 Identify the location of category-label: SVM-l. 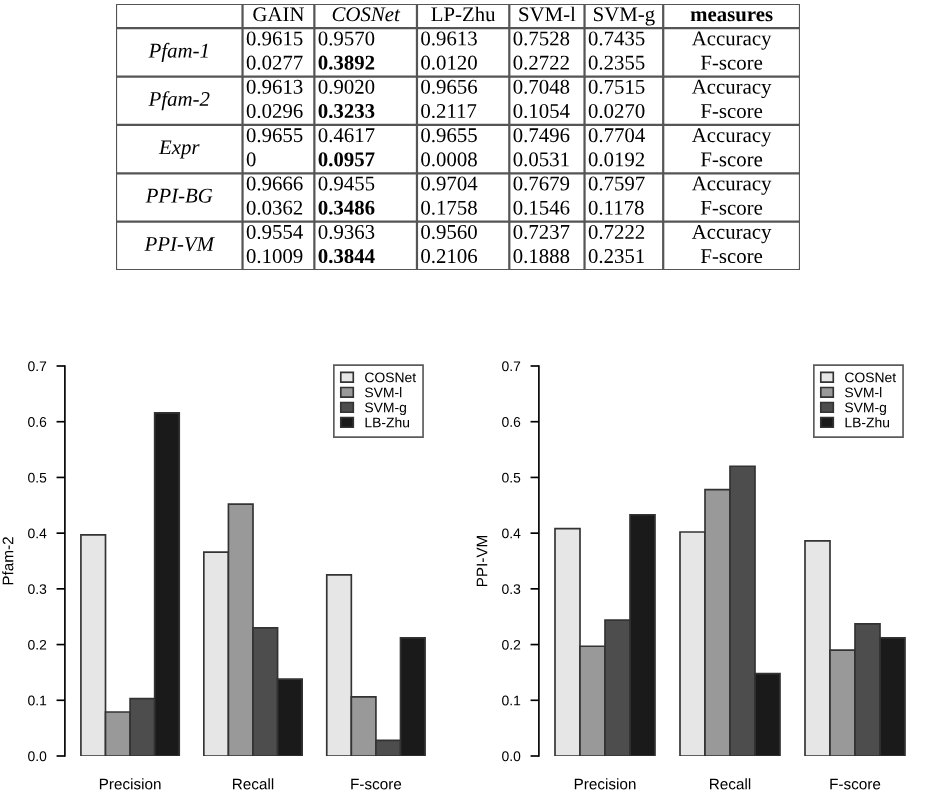
(547, 14).